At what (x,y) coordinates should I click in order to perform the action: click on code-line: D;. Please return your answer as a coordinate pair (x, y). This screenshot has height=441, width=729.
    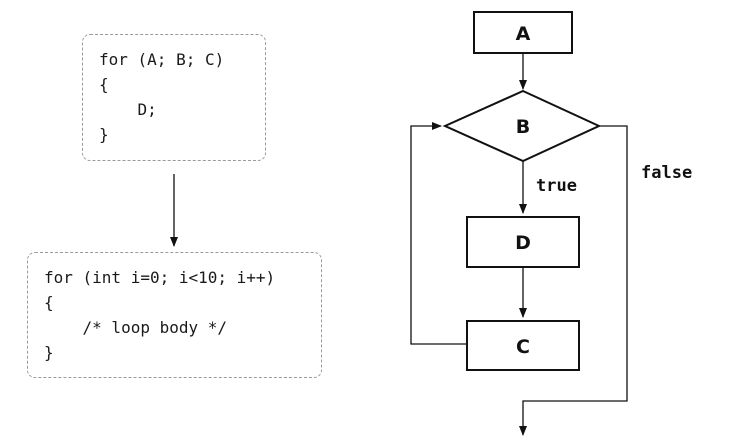
    Looking at the image, I should click on (128, 109).